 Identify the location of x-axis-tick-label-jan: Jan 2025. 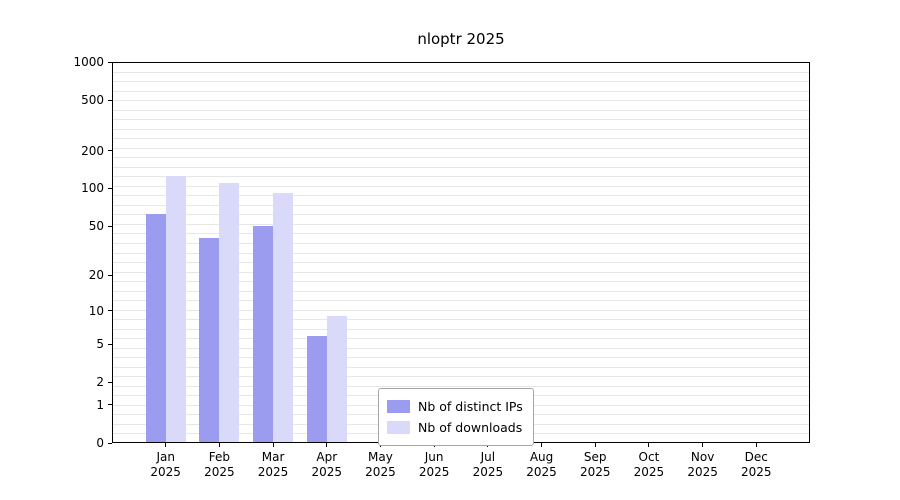
(166, 465).